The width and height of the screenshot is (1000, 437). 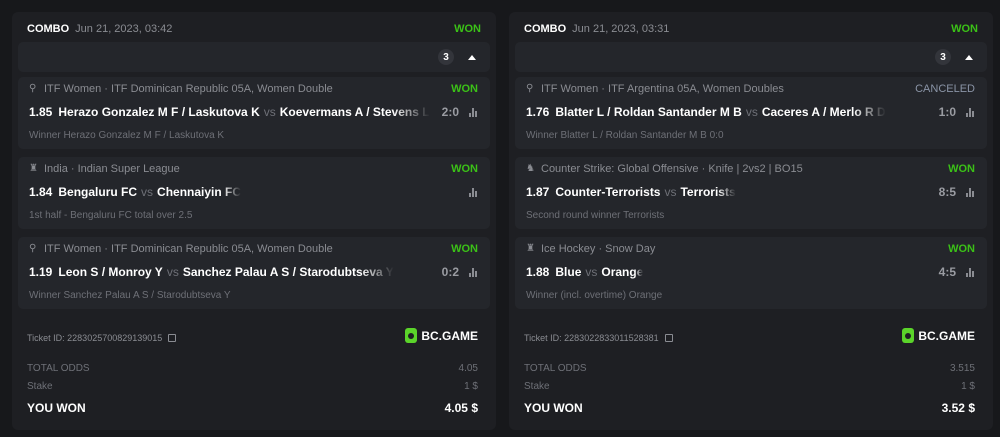 I want to click on bet-odds: 1.85, so click(x=41, y=112).